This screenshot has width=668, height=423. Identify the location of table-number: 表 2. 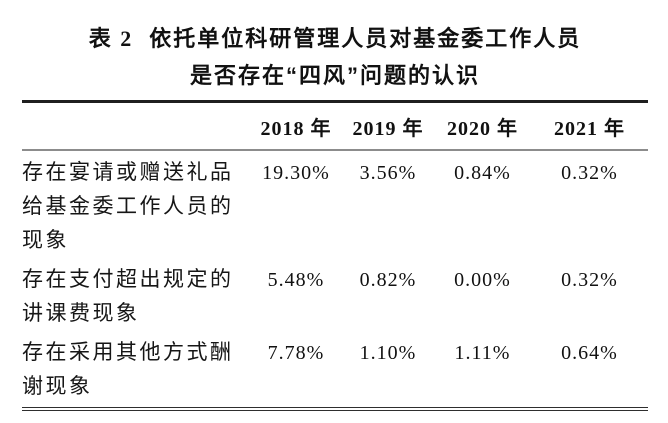
(111, 38).